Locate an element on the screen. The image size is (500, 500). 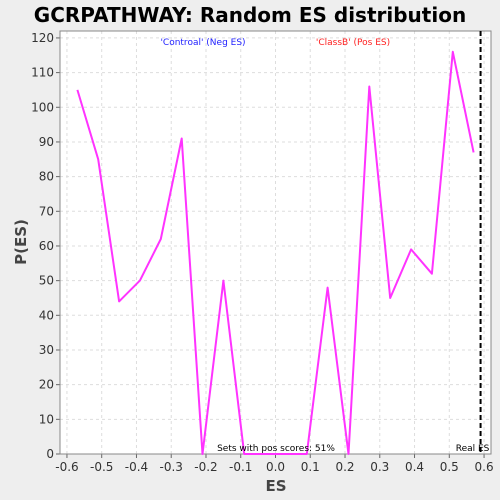
x-tick-label: 0.5 is located at coordinates (449, 467).